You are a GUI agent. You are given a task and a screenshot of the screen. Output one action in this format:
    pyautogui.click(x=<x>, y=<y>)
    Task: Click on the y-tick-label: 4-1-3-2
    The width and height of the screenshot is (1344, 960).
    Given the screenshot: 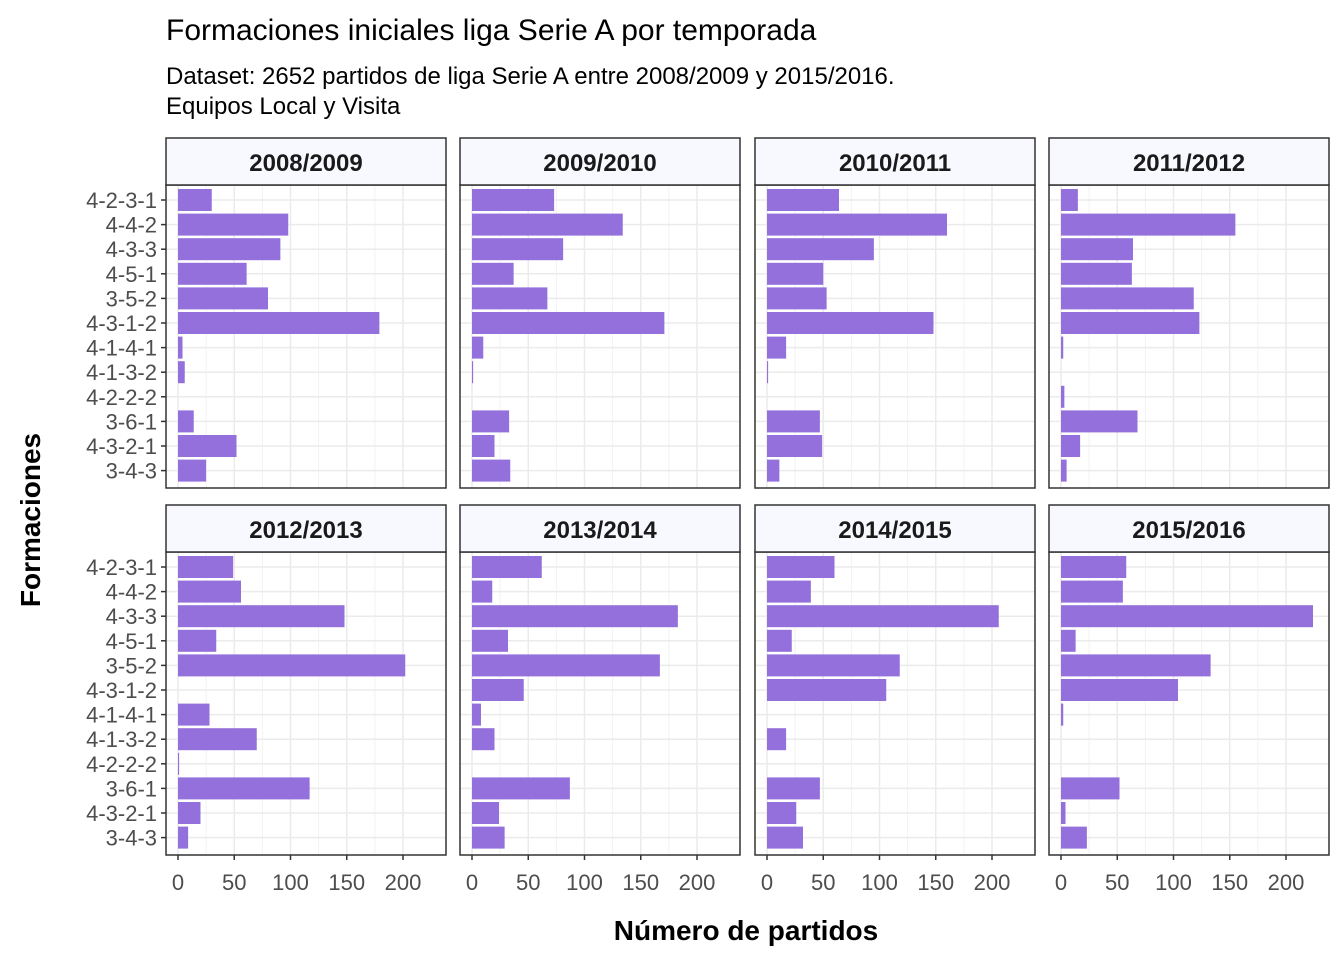 What is the action you would take?
    pyautogui.click(x=121, y=372)
    